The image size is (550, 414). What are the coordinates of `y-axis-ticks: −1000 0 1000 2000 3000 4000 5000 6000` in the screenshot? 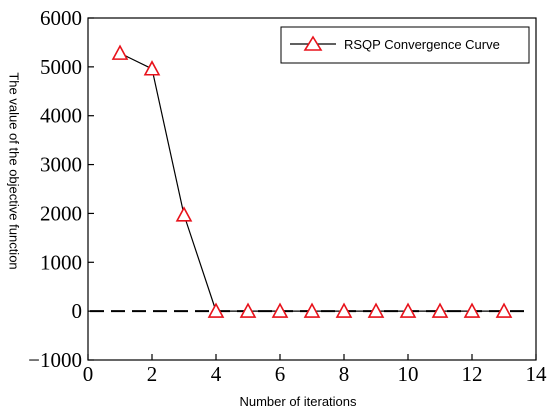 It's located at (61, 189).